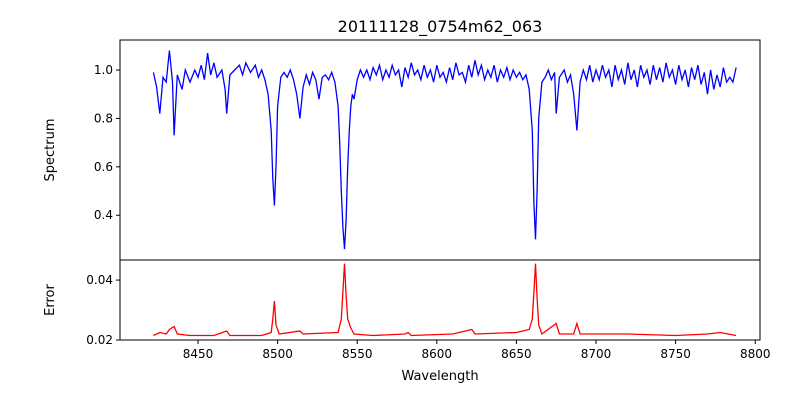 This screenshot has width=800, height=404. I want to click on y-tick-label: 0.4, so click(103, 215).